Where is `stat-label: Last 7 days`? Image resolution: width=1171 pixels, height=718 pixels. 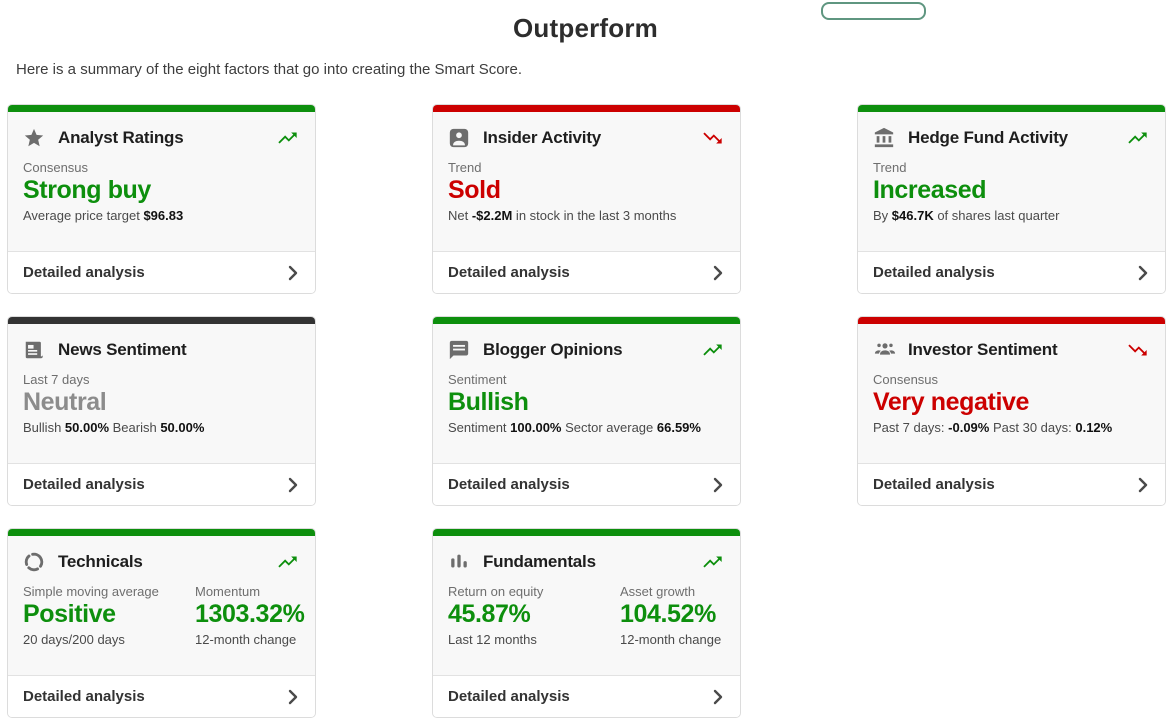 stat-label: Last 7 days is located at coordinates (56, 379).